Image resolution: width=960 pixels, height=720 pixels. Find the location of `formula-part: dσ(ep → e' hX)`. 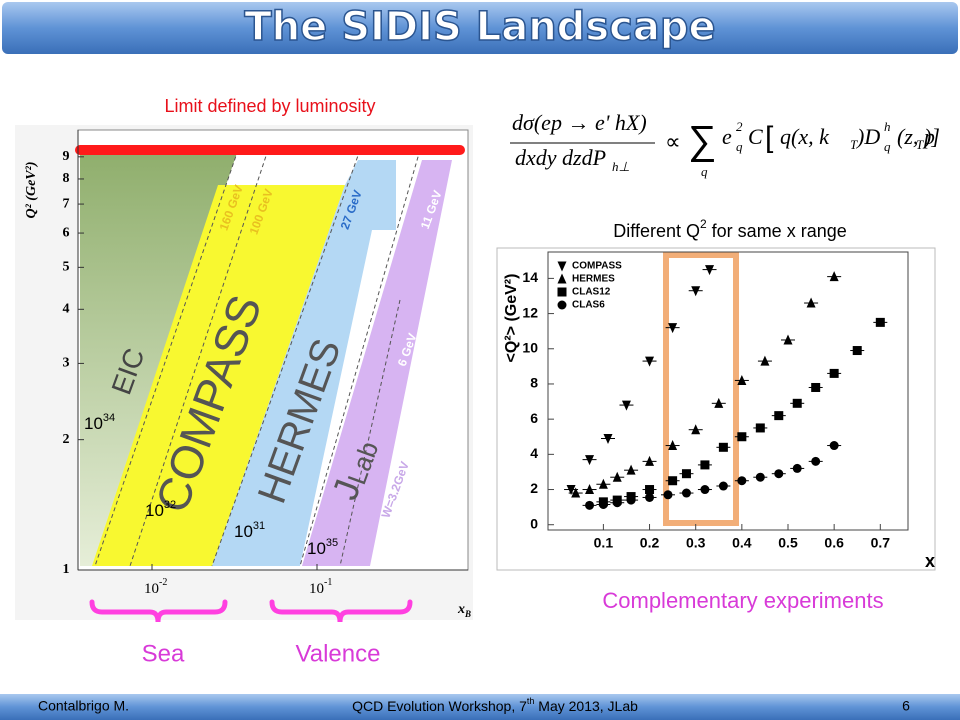

formula-part: dσ(ep → e' hX) is located at coordinates (579, 122).